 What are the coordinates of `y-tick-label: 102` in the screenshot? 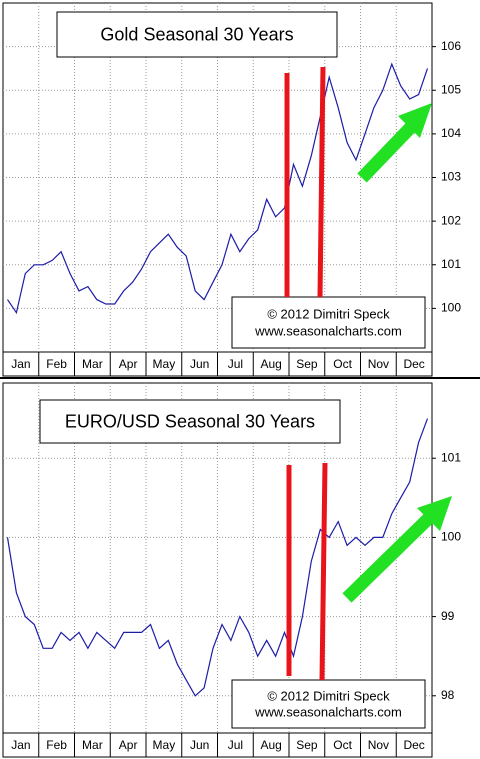 It's located at (451, 220).